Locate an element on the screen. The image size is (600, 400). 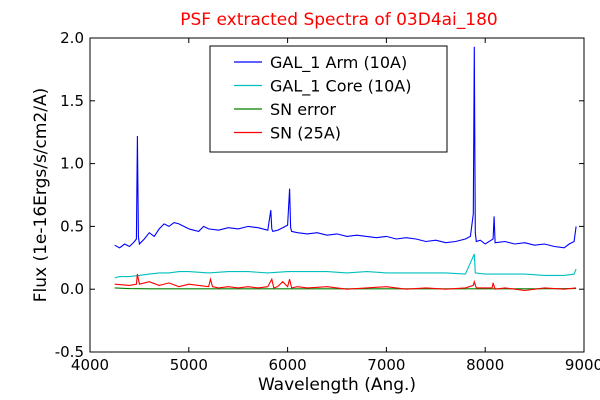
y-tick-label: 0.0 is located at coordinates (72, 289).